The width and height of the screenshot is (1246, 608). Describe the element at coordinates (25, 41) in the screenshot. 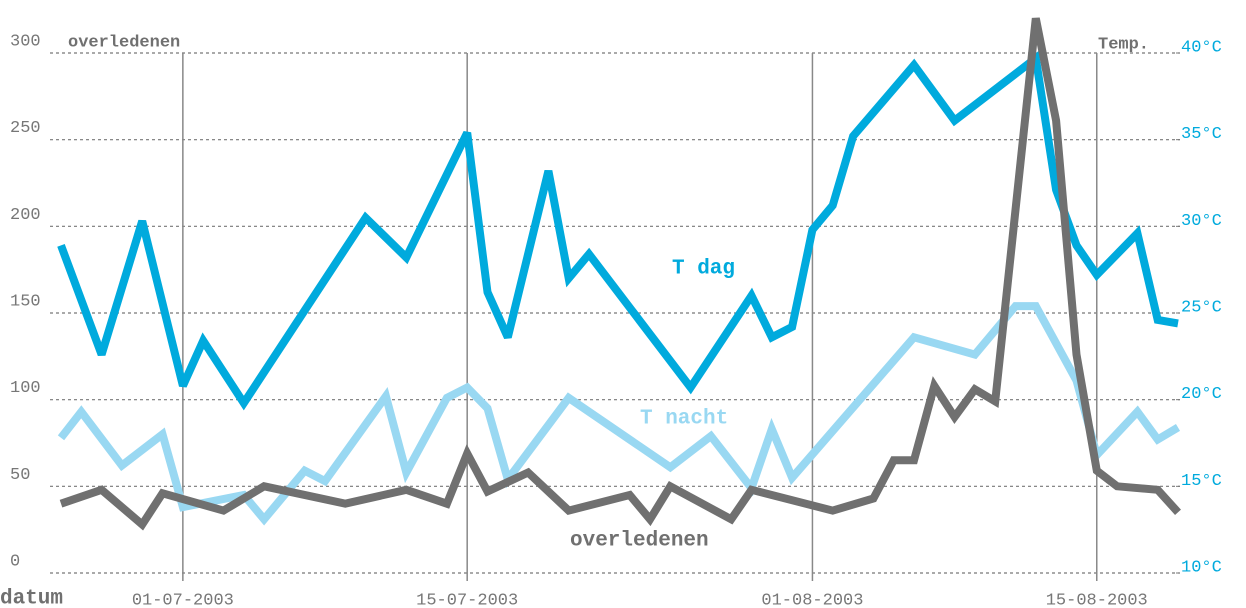

I see `y-tick-label: 300` at that location.